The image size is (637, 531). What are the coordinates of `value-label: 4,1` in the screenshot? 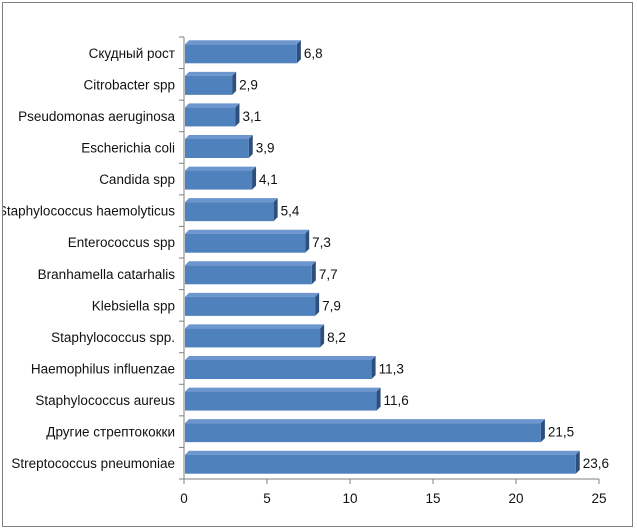 It's located at (268, 179).